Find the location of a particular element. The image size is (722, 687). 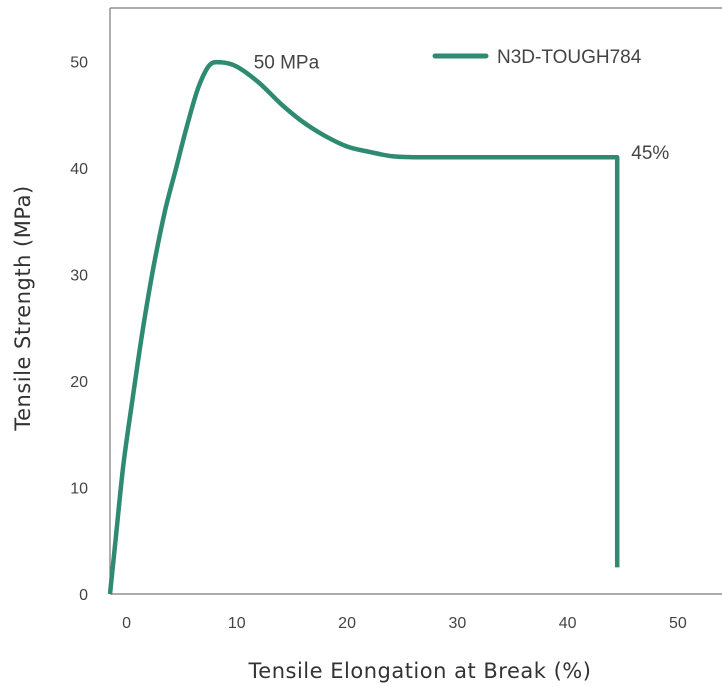

x-axis-ticks: 0 10 20 30 40 50 is located at coordinates (404, 623).